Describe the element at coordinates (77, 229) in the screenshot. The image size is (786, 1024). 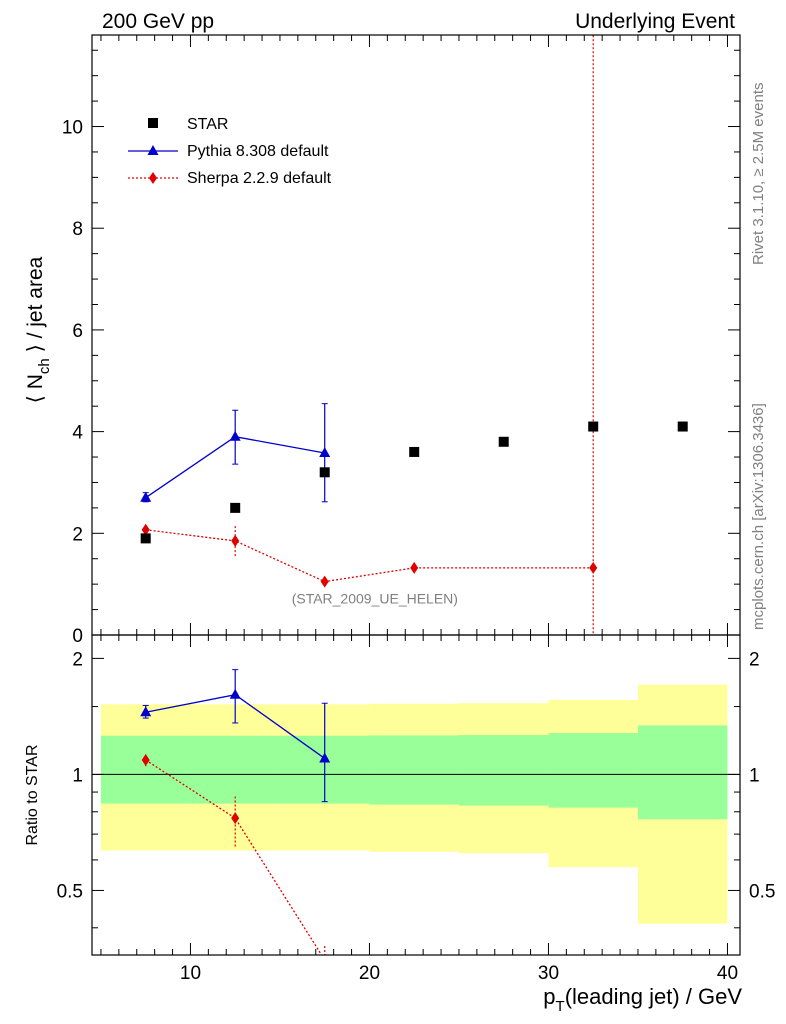
I see `main-y-tick-label: 8` at that location.